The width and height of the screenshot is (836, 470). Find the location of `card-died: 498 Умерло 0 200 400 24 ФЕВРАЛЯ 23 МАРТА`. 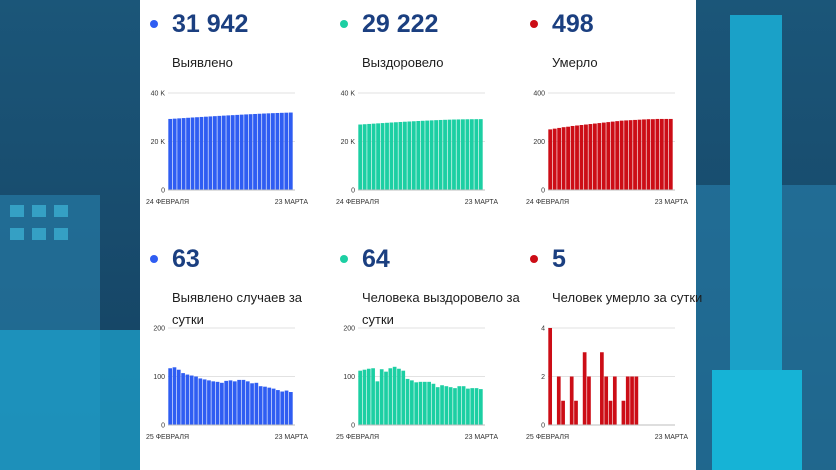

card-died: 498 Умерло 0 200 400 24 ФЕВРАЛЯ 23 МАРТА is located at coordinates (612, 117).